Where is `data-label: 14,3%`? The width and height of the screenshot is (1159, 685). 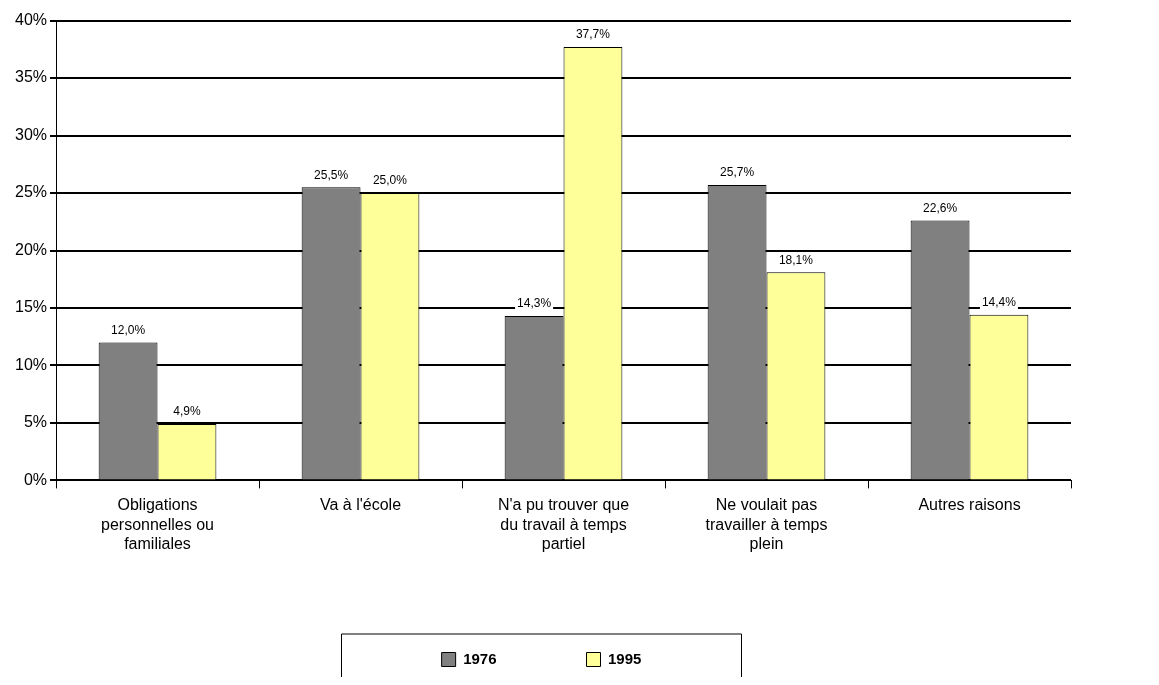
data-label: 14,3% is located at coordinates (534, 303).